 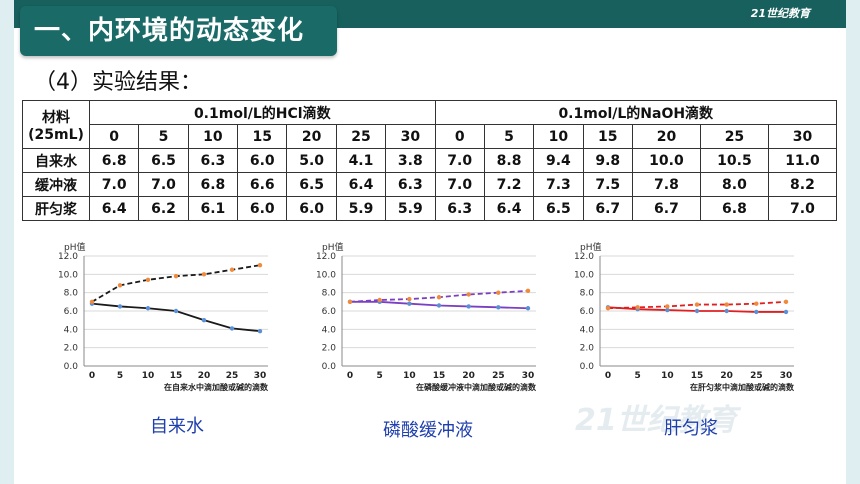 I want to click on hcl-value-cell: 7.0, so click(x=163, y=184).